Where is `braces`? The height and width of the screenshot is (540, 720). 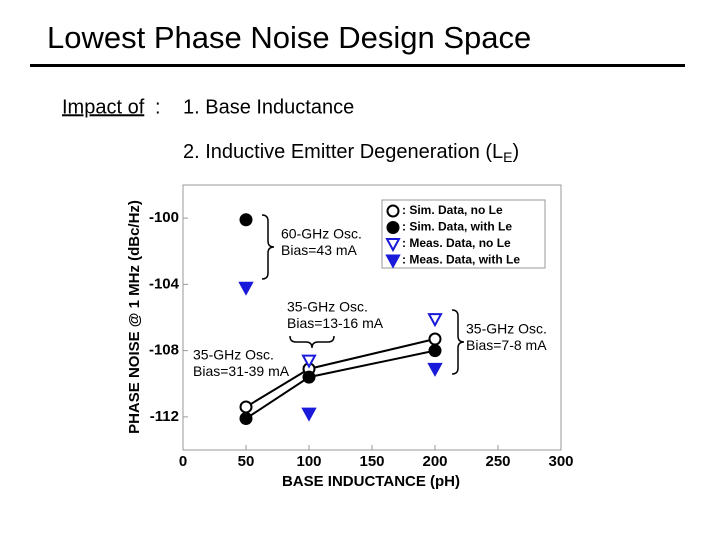
braces is located at coordinates (363, 294).